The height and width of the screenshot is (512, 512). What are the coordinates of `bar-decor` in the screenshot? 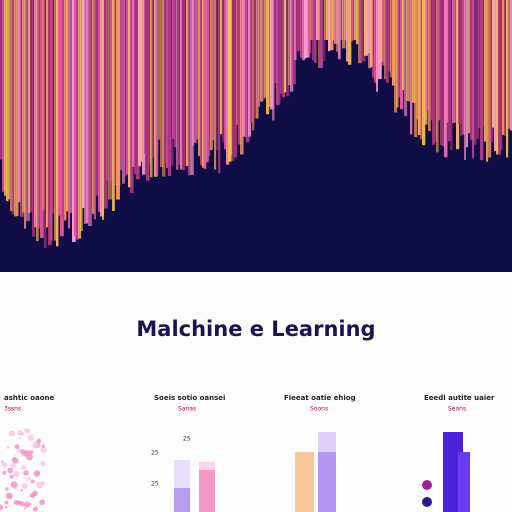 It's located at (207, 491).